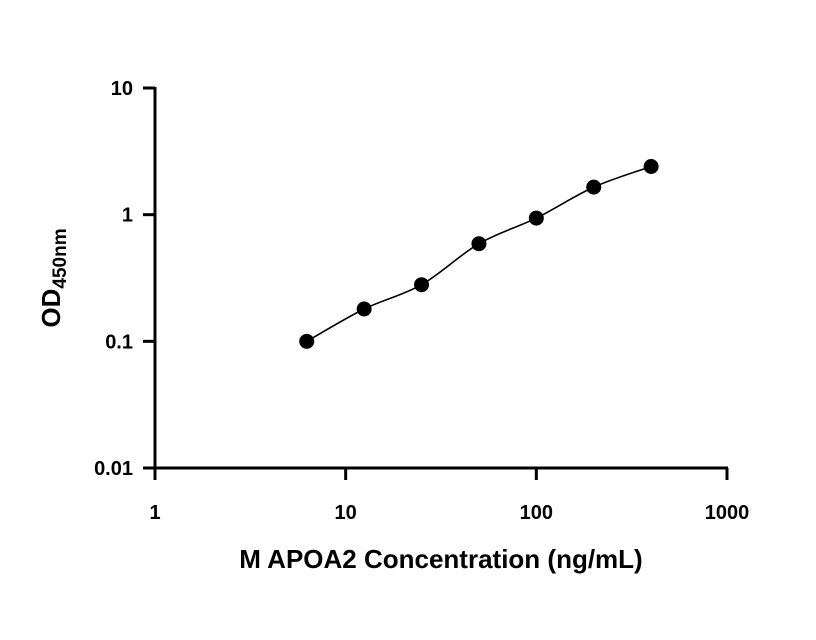 Image resolution: width=816 pixels, height=640 pixels. I want to click on fit-curve-line, so click(479, 254).